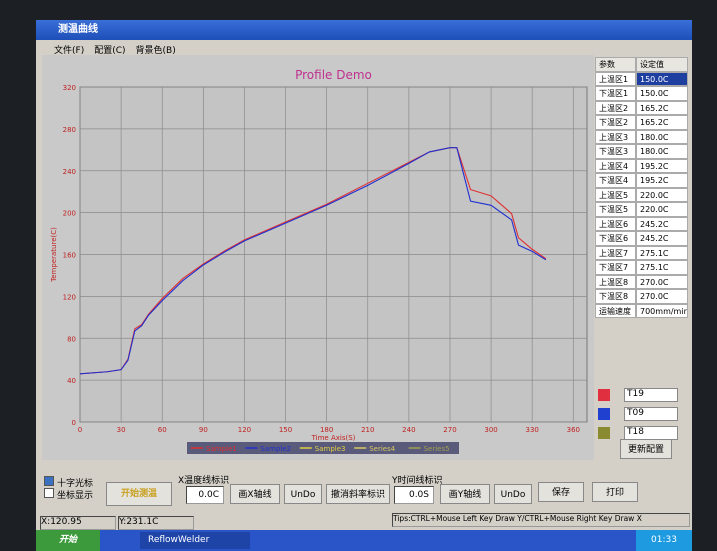 This screenshot has height=551, width=717. I want to click on table-row: 下温区4 195.2C, so click(641, 180).